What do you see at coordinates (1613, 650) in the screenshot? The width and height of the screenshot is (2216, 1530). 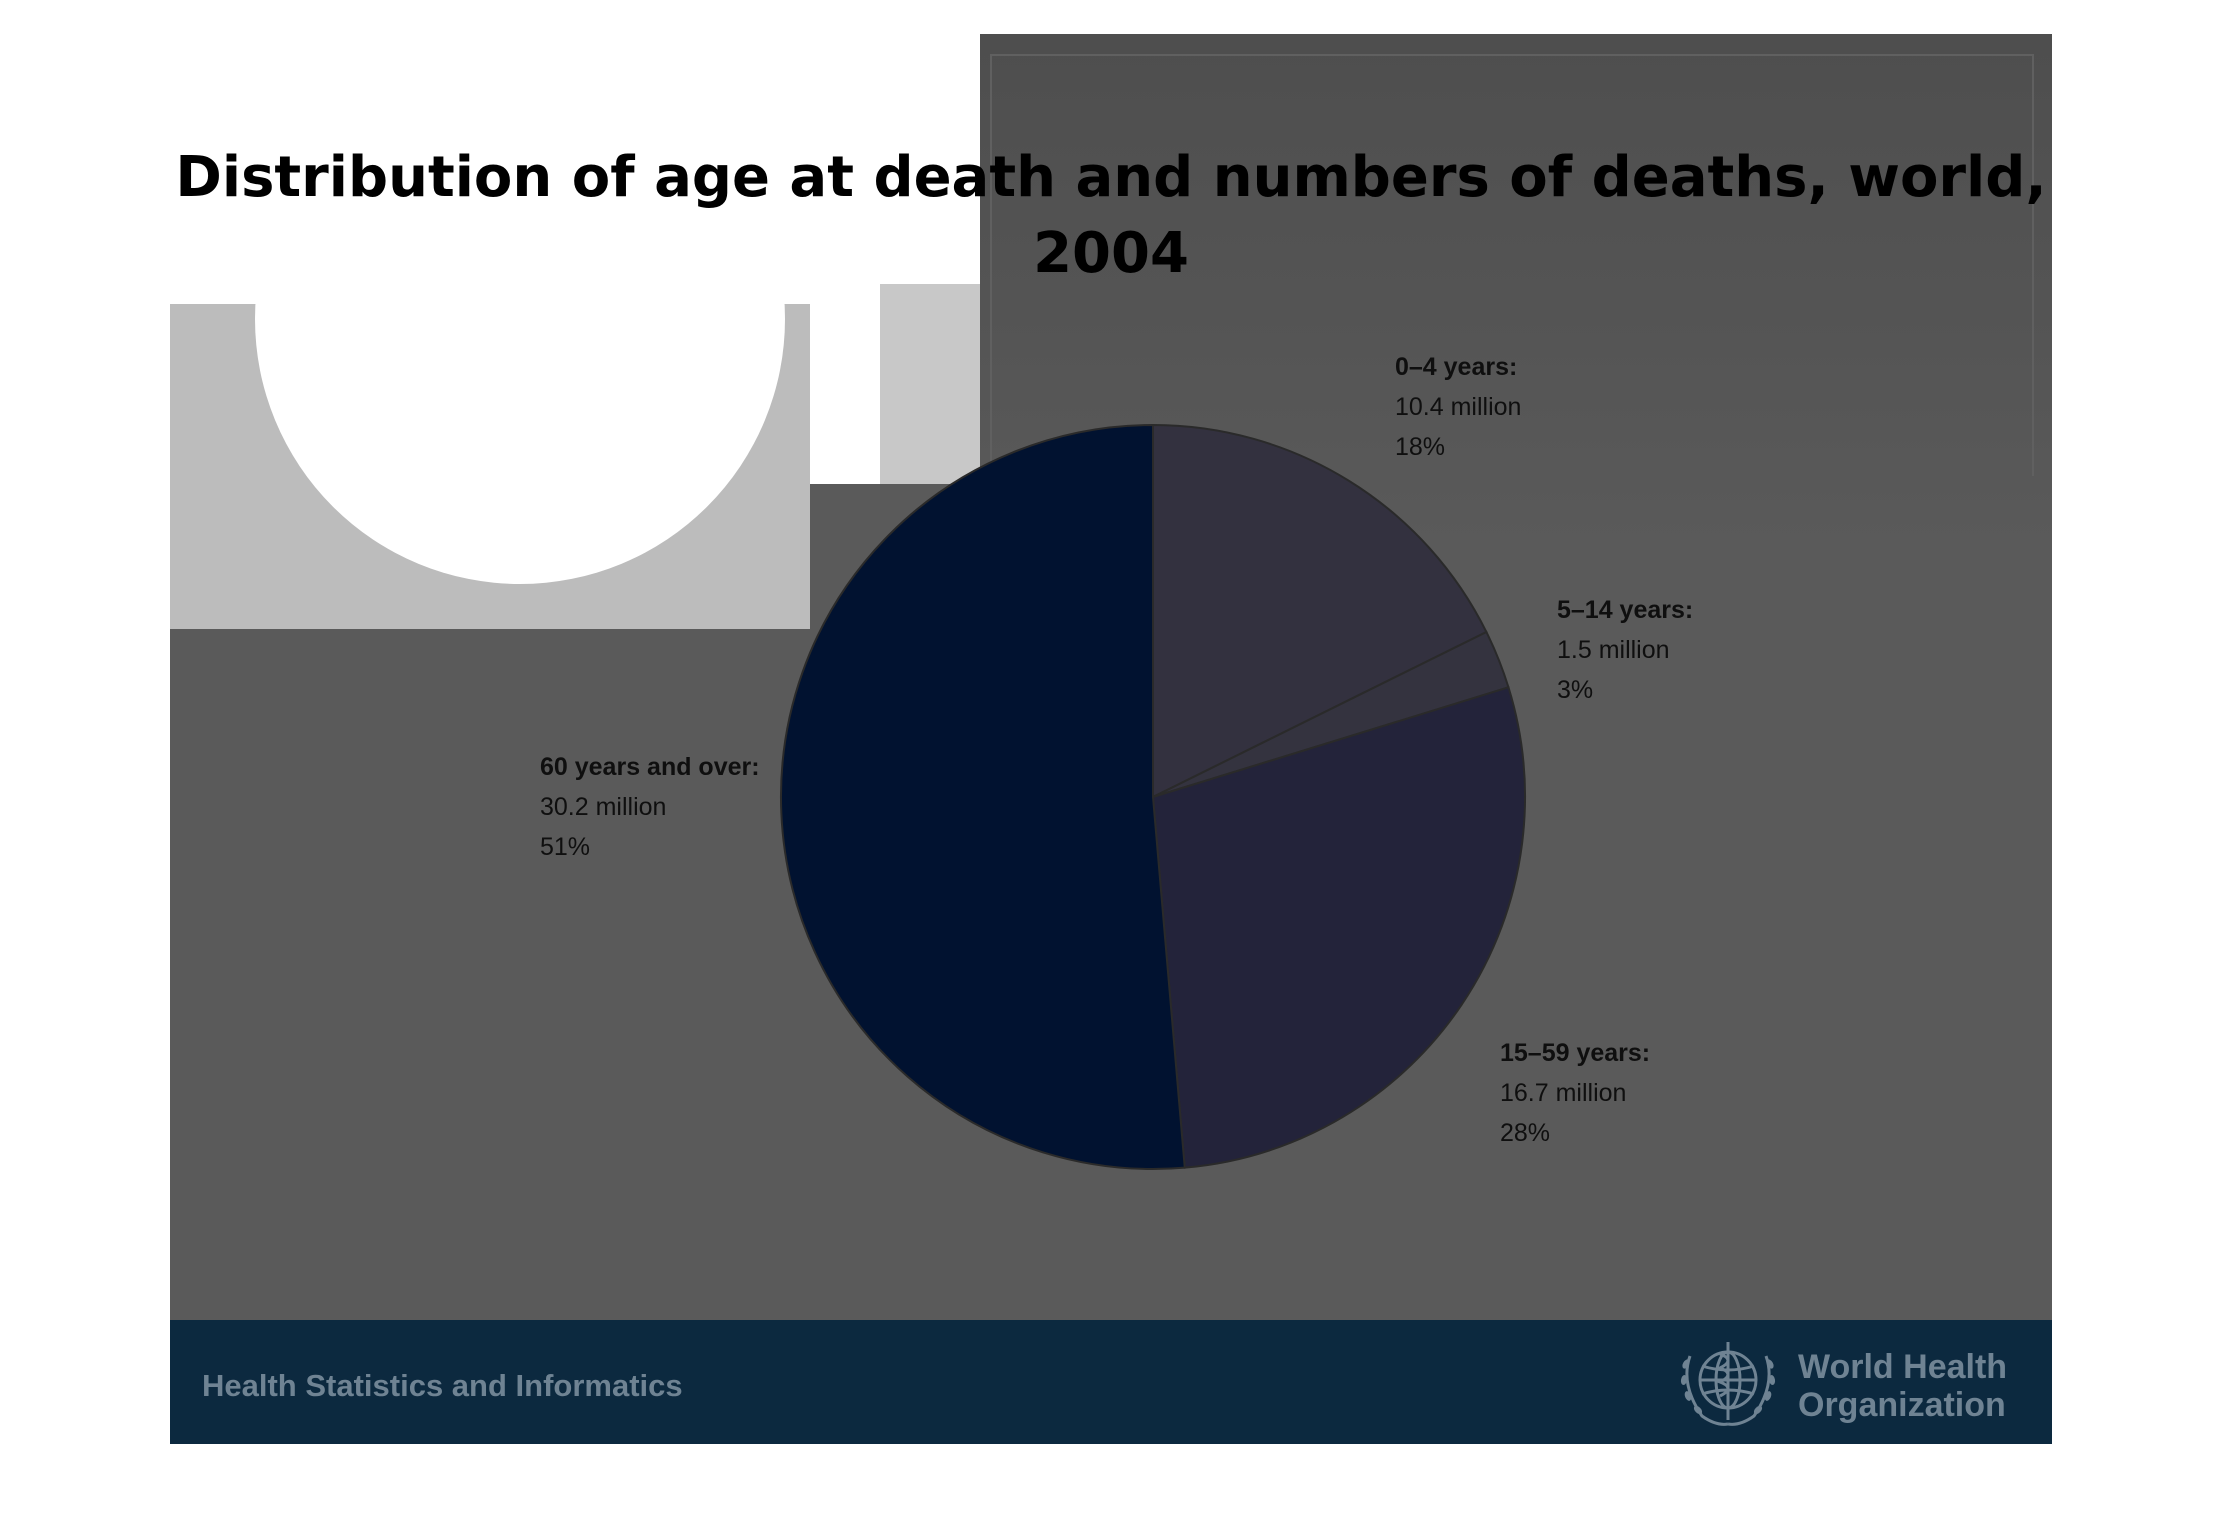 I see `slice-label-value: 1.5 million` at bounding box center [1613, 650].